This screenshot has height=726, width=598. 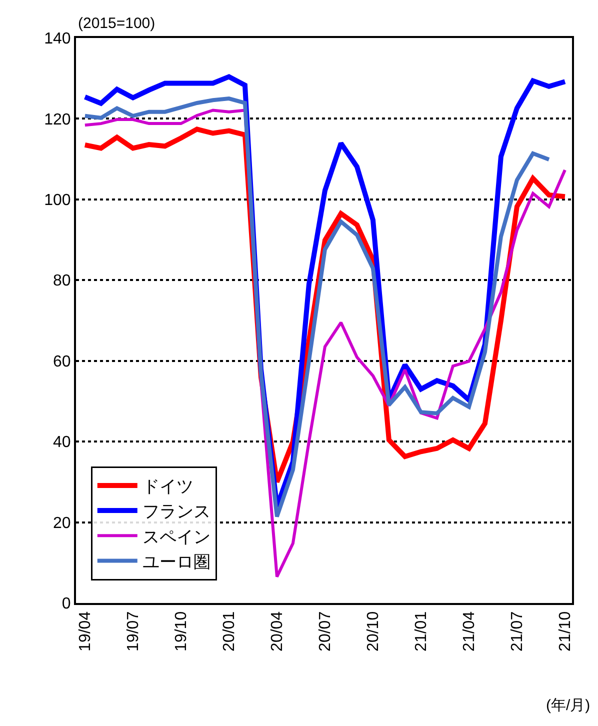 I want to click on x-axis-title: (年/月), so click(x=568, y=705).